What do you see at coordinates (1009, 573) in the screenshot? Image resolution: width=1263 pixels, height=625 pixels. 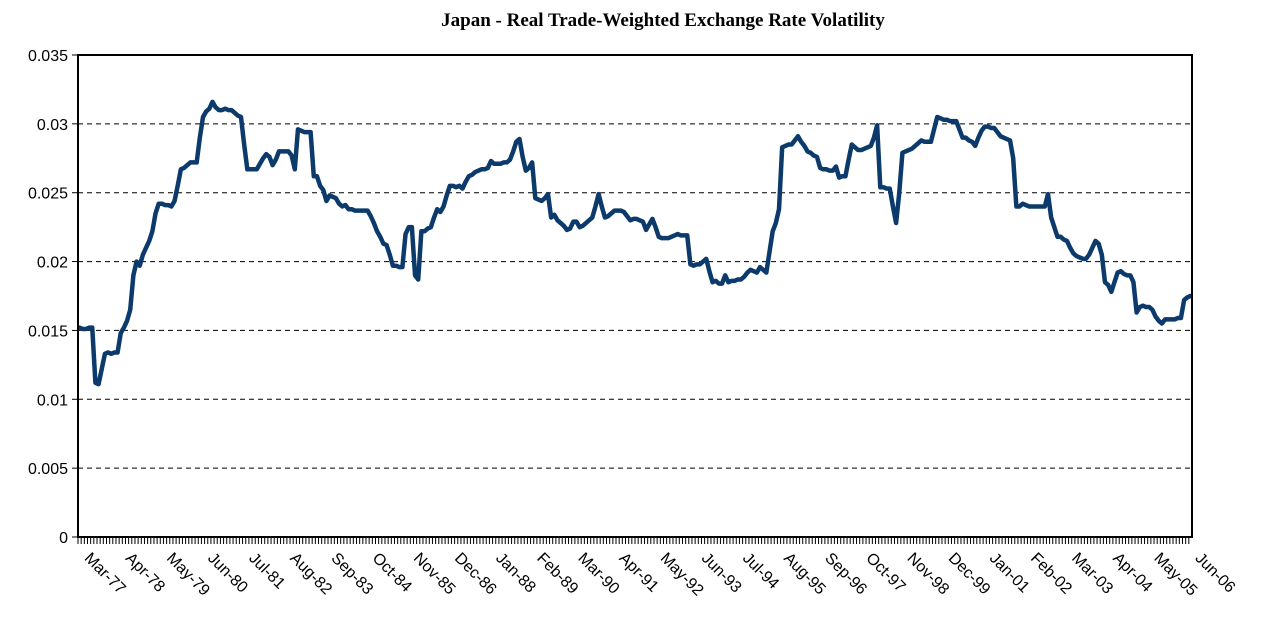 I see `x-tick-label: Jan-01` at bounding box center [1009, 573].